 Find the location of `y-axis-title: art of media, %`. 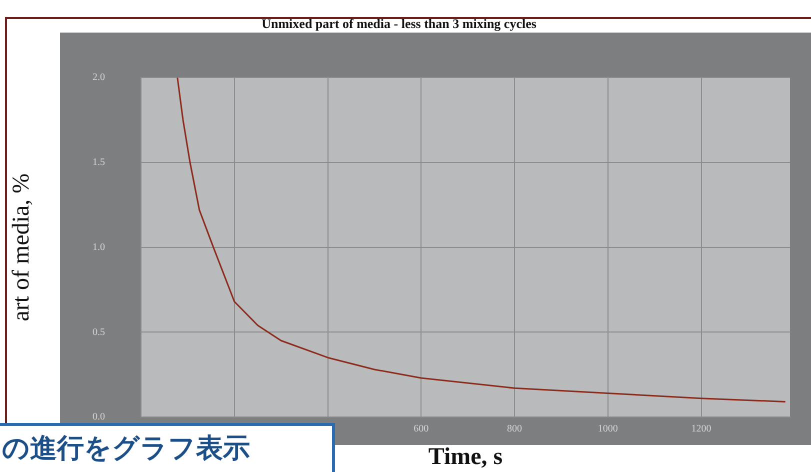

y-axis-title: art of media, % is located at coordinates (21, 247).